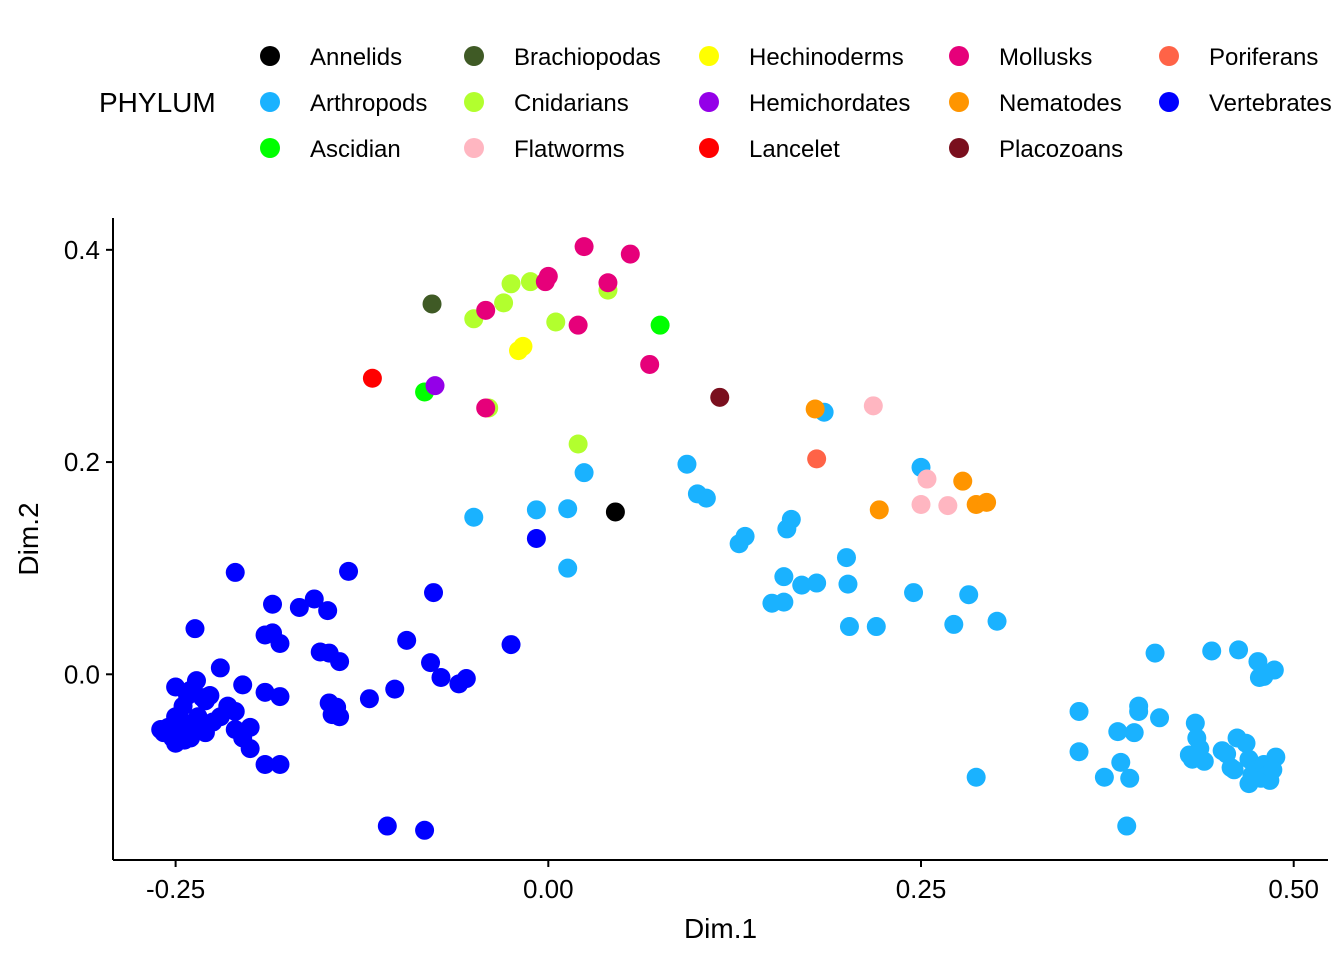  Describe the element at coordinates (587, 57) in the screenshot. I see `legend-label-brachiopodas: Brachiopodas` at that location.